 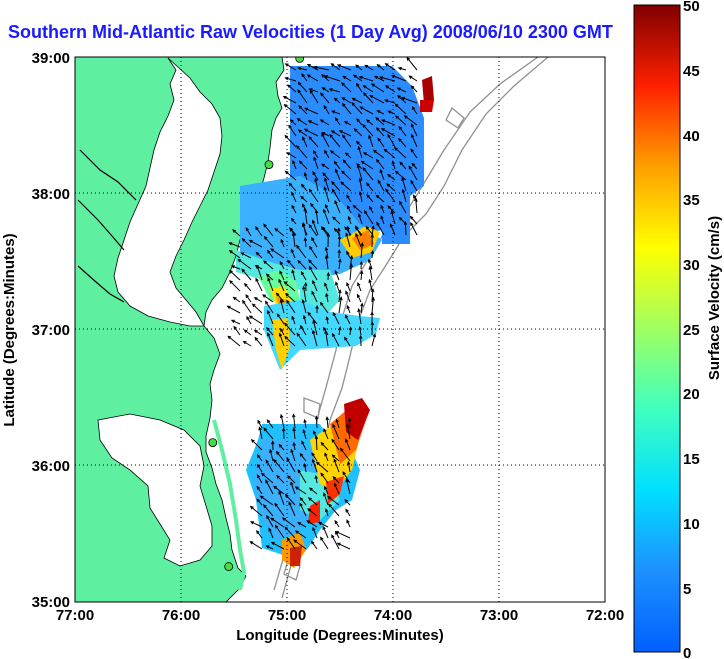 What do you see at coordinates (101, 225) in the screenshot?
I see `river-rappahannock` at bounding box center [101, 225].